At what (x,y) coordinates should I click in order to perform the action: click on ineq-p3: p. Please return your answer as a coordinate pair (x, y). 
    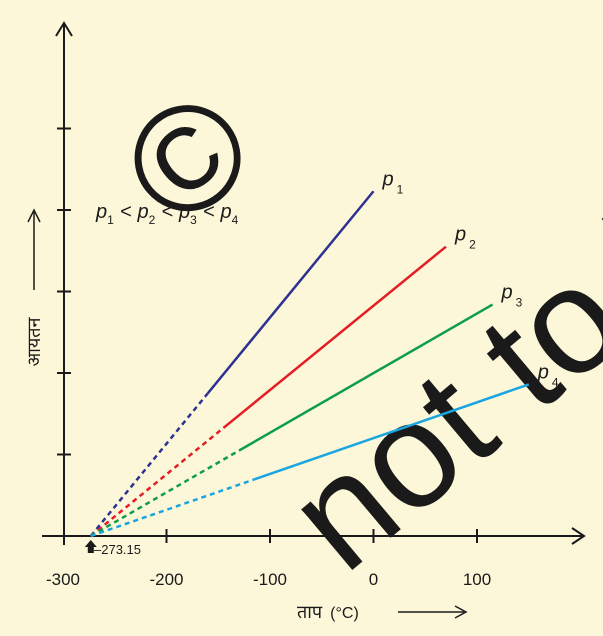
    Looking at the image, I should click on (184, 212).